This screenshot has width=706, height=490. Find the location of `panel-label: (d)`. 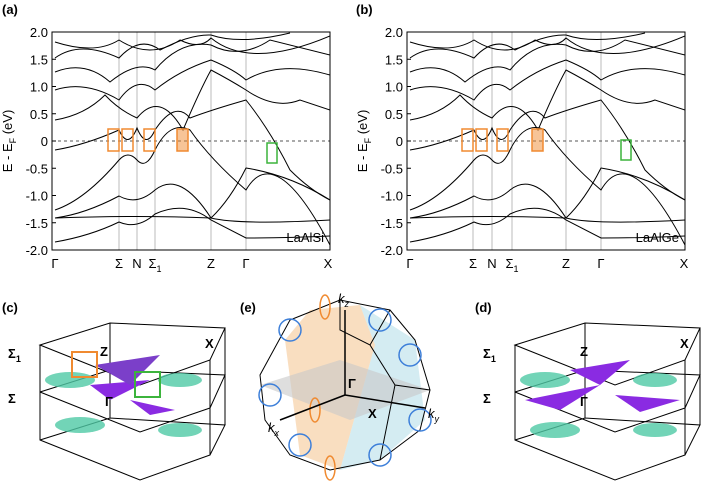

panel-label: (d) is located at coordinates (483, 307).